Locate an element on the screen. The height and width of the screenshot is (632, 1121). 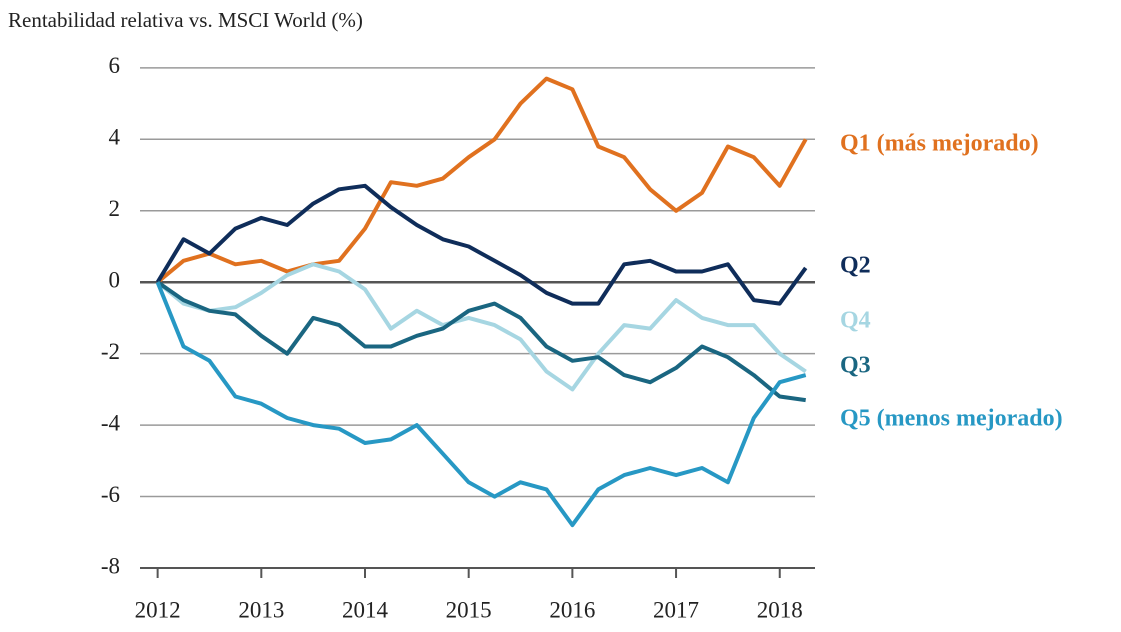
y-tick-label: -8 is located at coordinates (110, 565).